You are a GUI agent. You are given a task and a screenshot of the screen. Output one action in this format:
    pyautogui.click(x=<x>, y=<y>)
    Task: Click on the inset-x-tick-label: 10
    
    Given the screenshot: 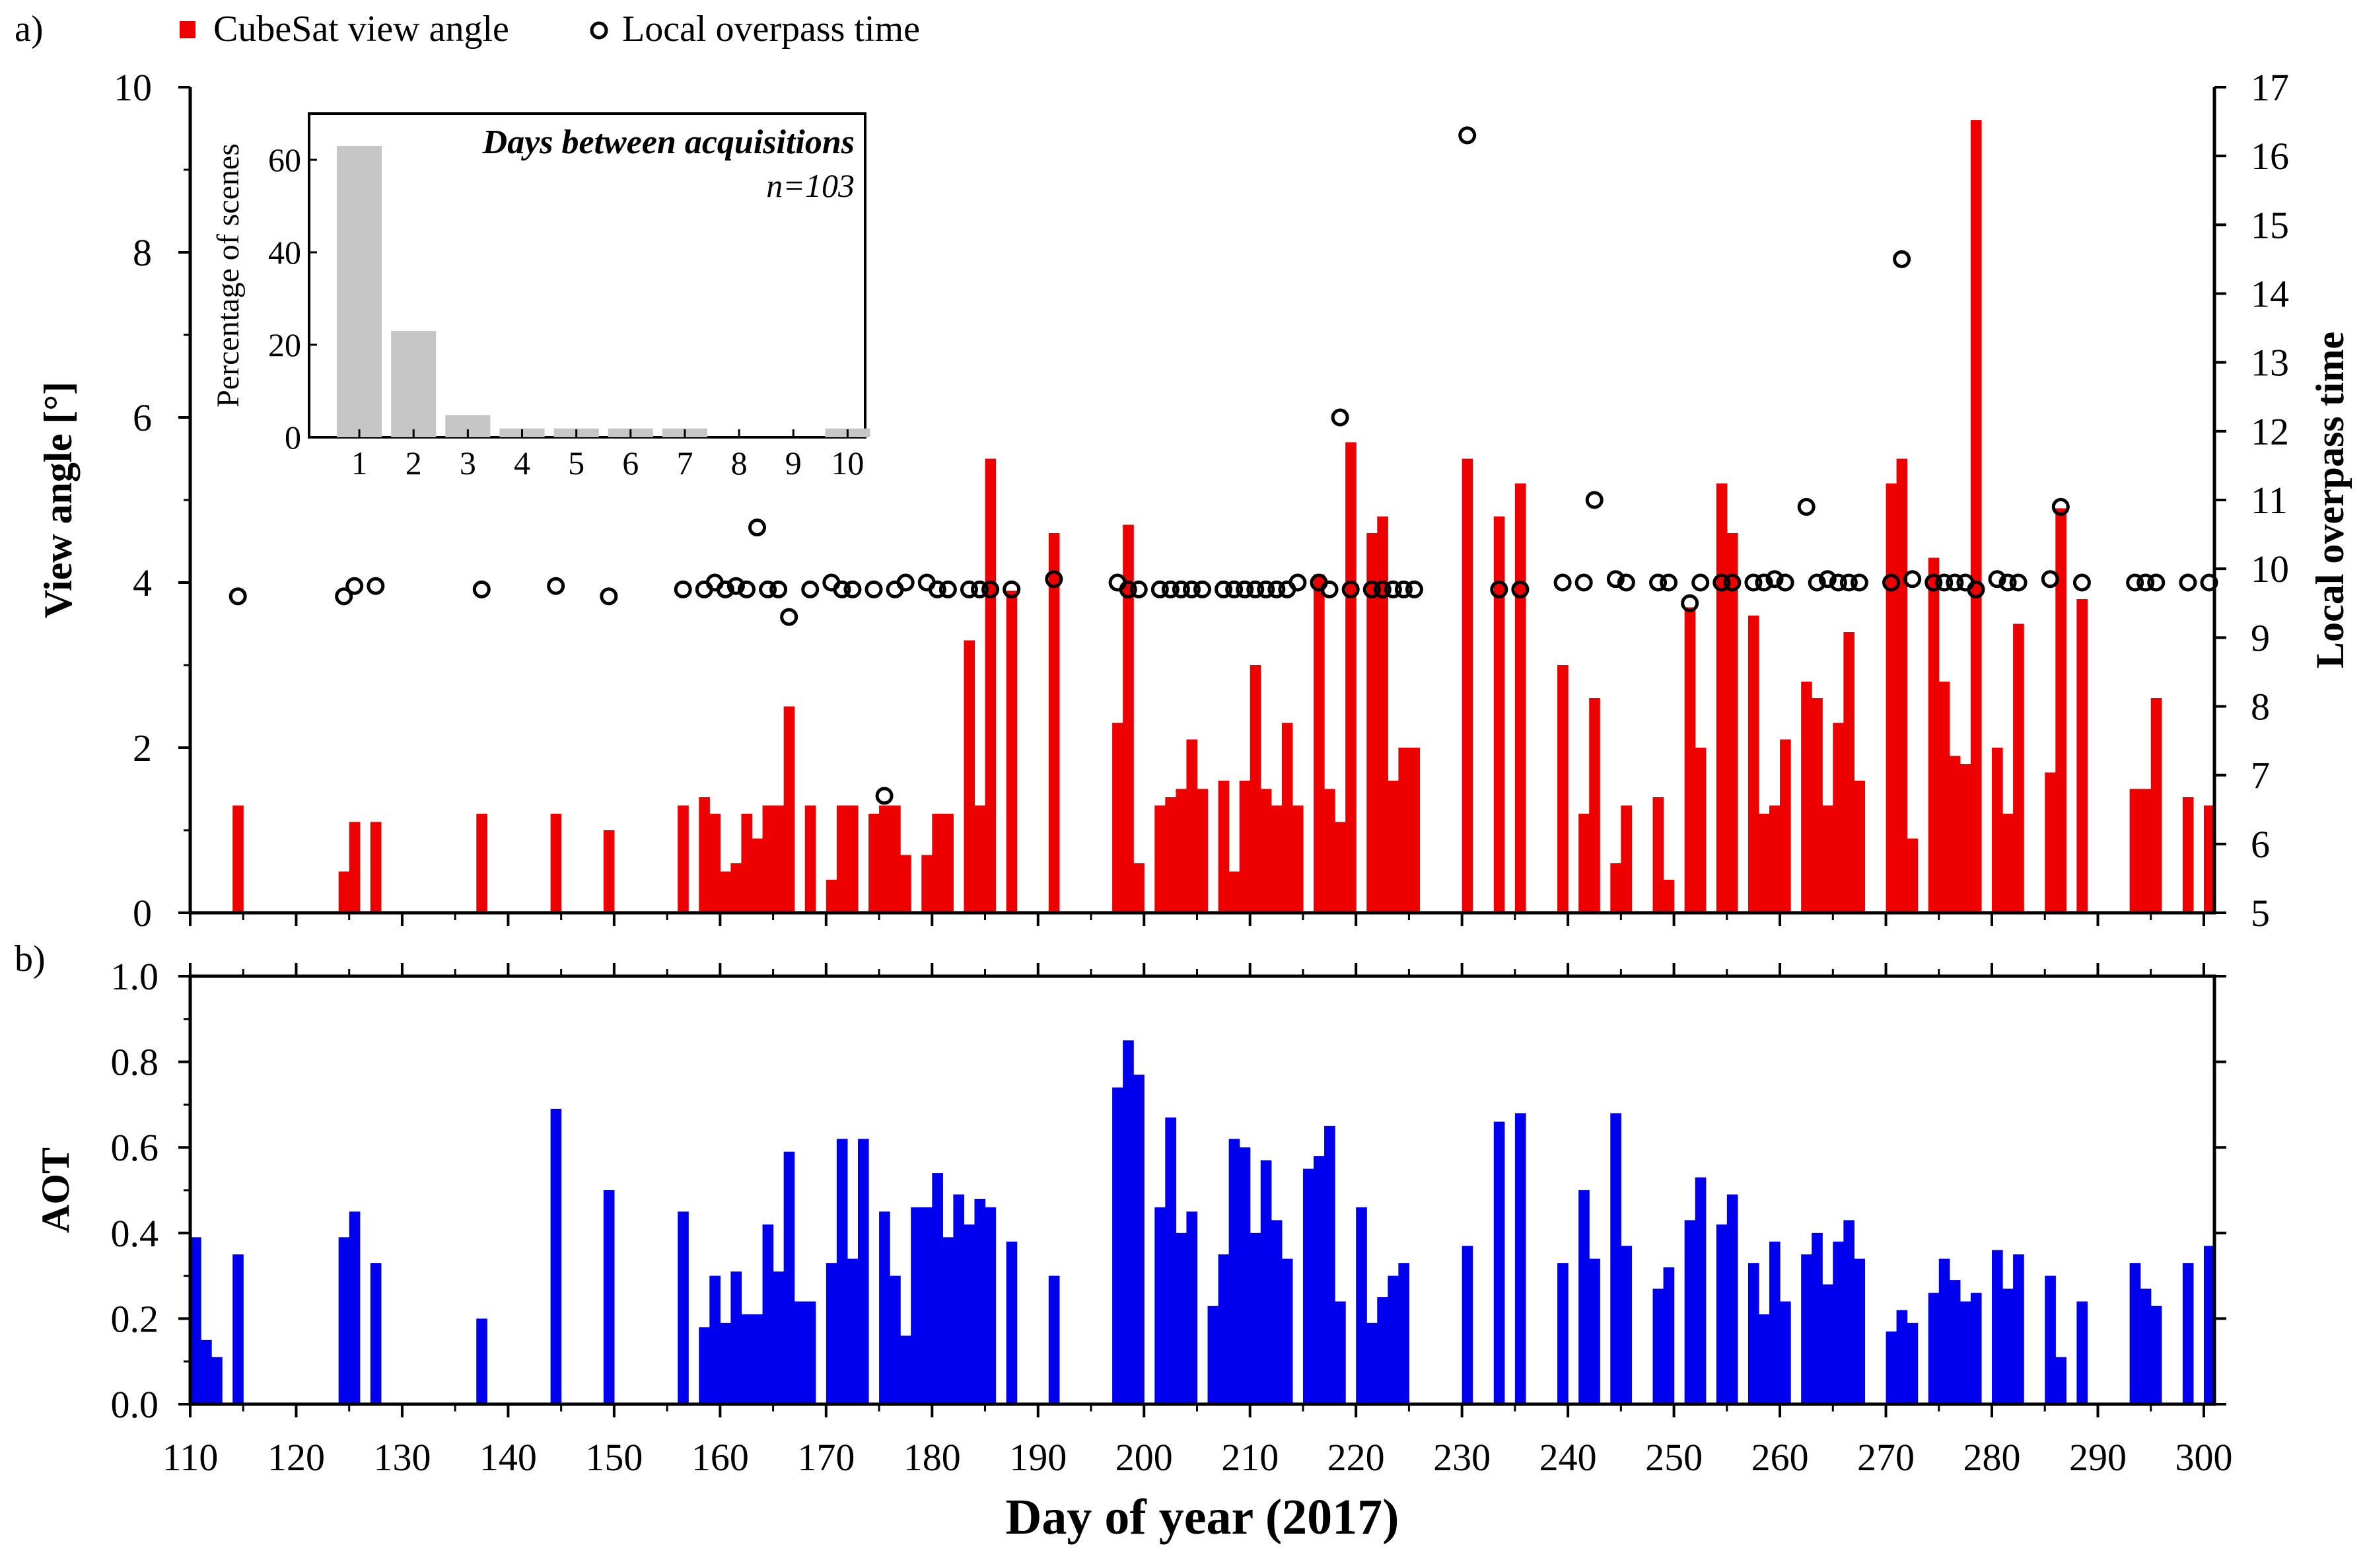 What is the action you would take?
    pyautogui.click(x=848, y=463)
    